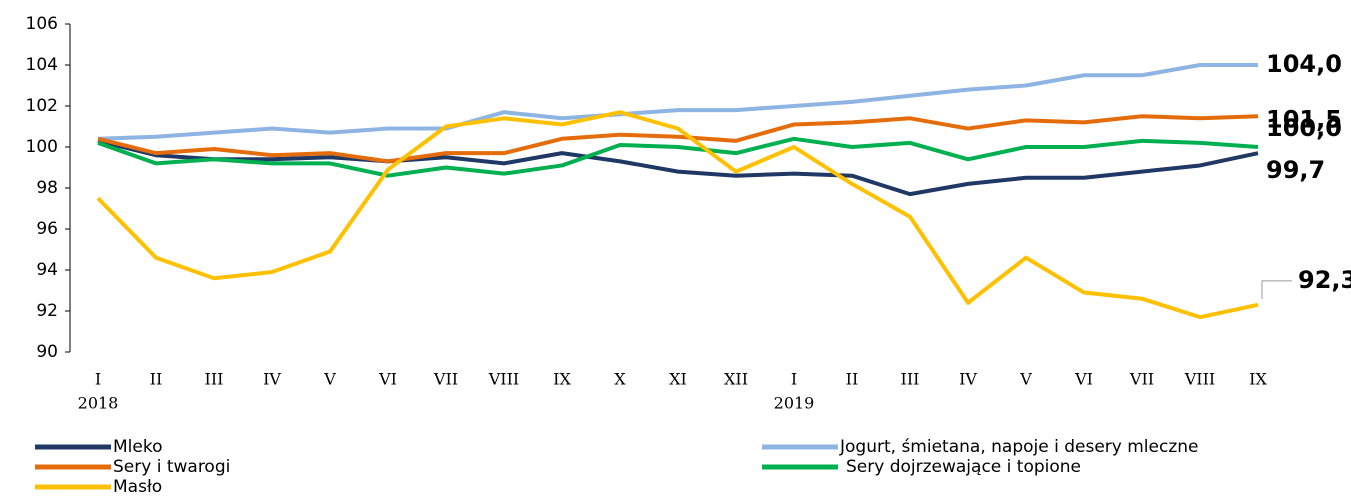 The height and width of the screenshot is (504, 1351). What do you see at coordinates (42, 106) in the screenshot?
I see `y-tick-label: 102` at bounding box center [42, 106].